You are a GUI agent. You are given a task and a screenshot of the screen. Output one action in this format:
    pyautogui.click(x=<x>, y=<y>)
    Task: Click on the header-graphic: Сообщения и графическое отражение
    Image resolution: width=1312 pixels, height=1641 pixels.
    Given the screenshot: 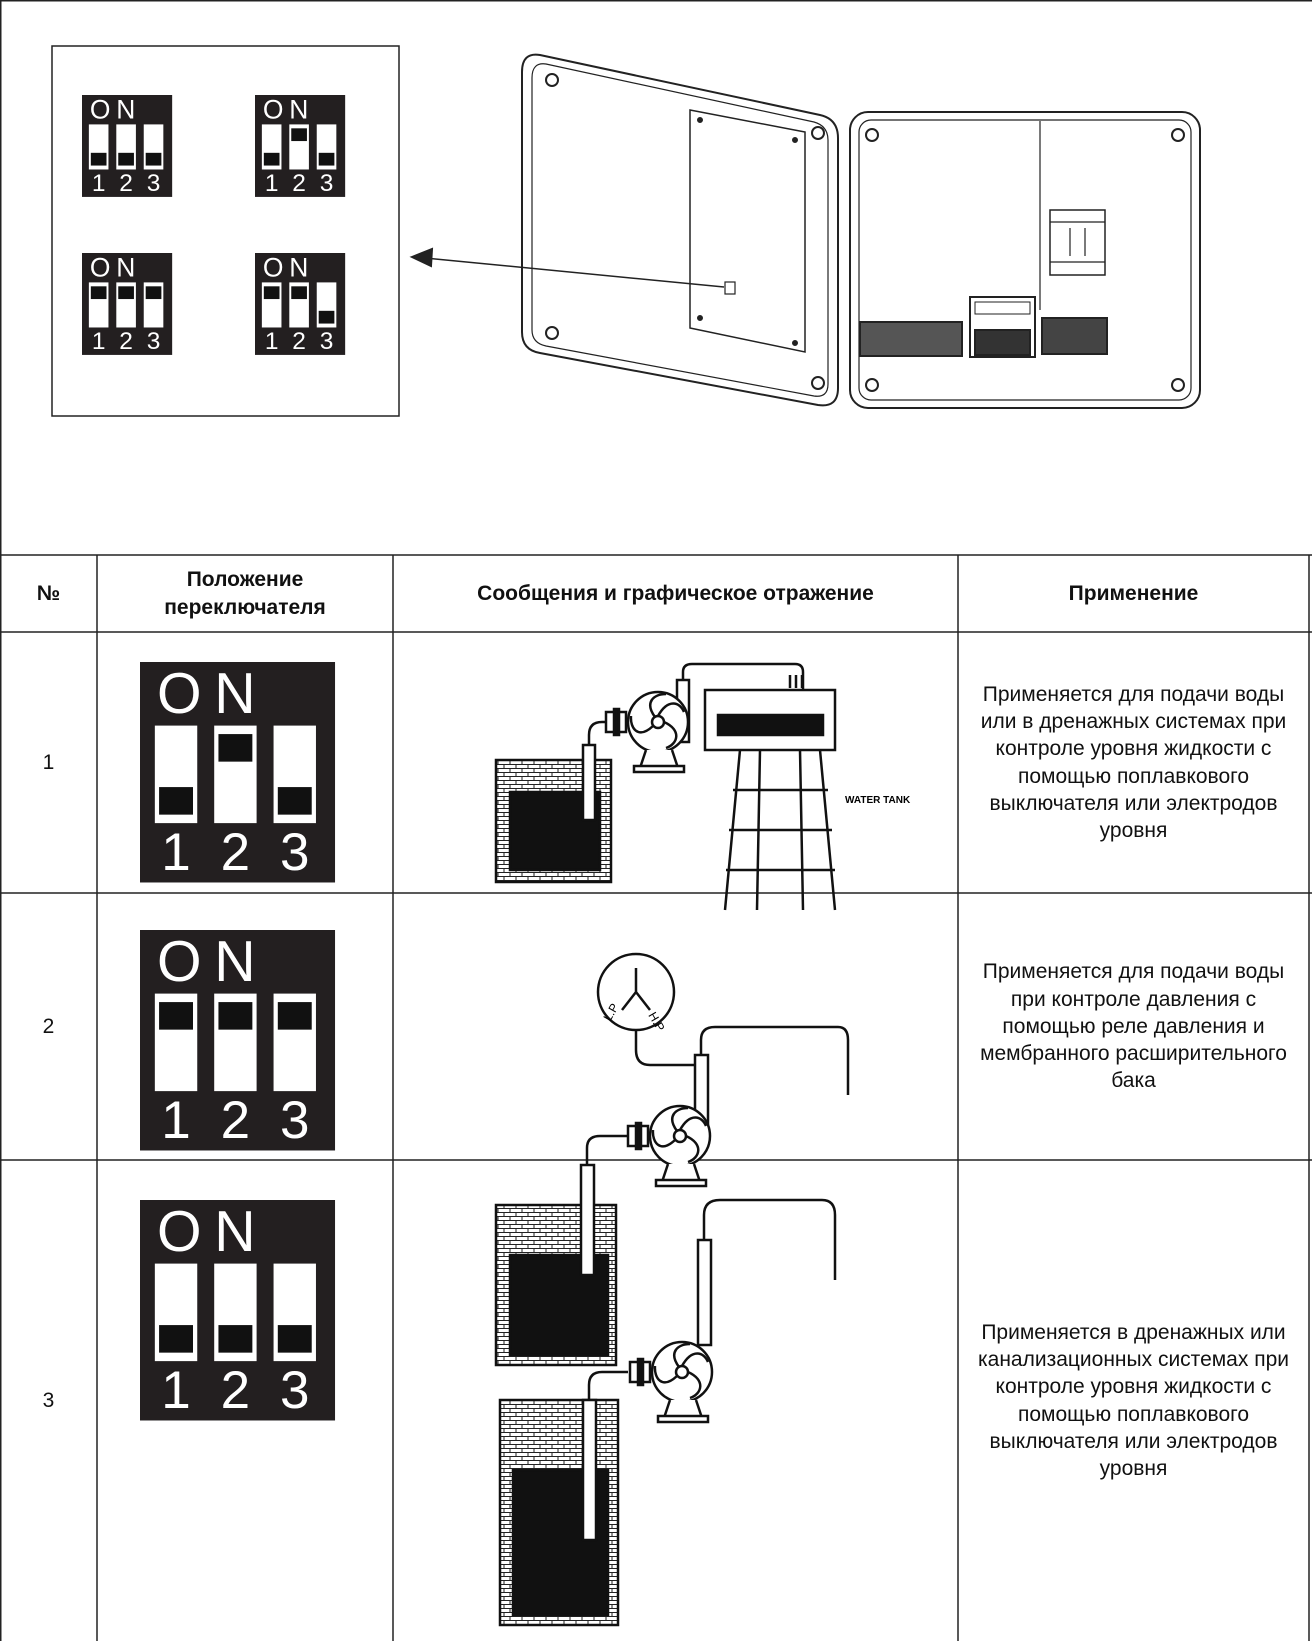 What is the action you would take?
    pyautogui.click(x=675, y=593)
    